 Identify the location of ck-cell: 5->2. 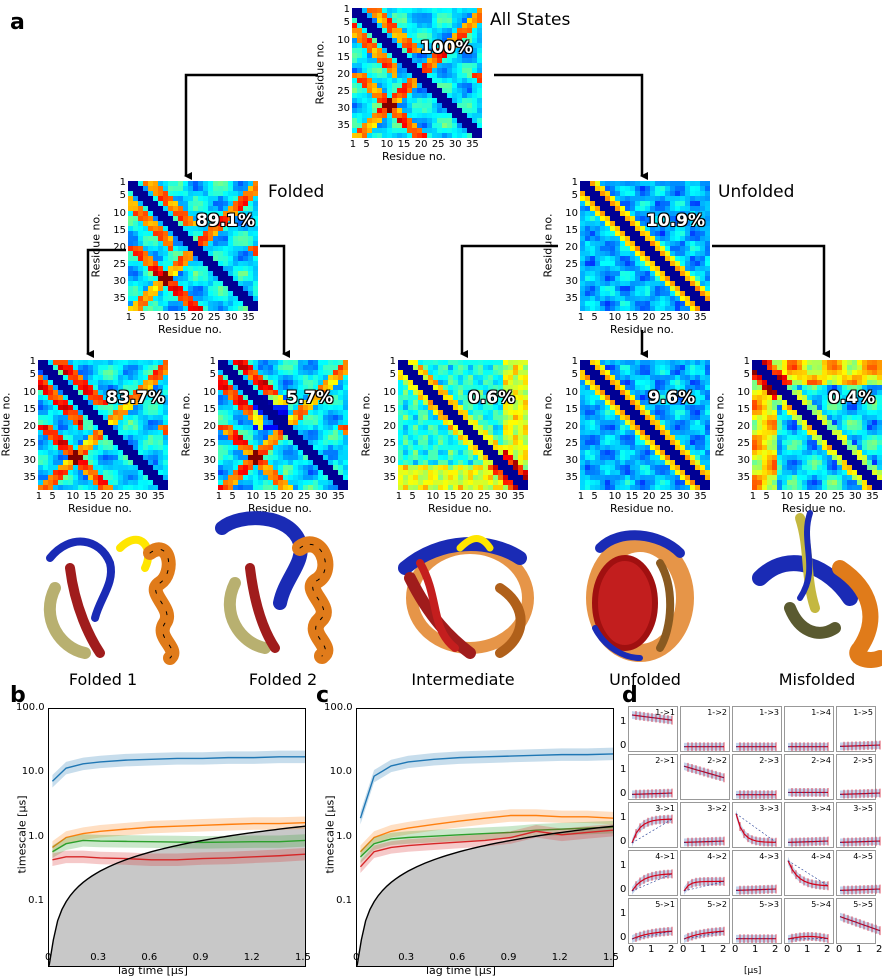
(705, 921).